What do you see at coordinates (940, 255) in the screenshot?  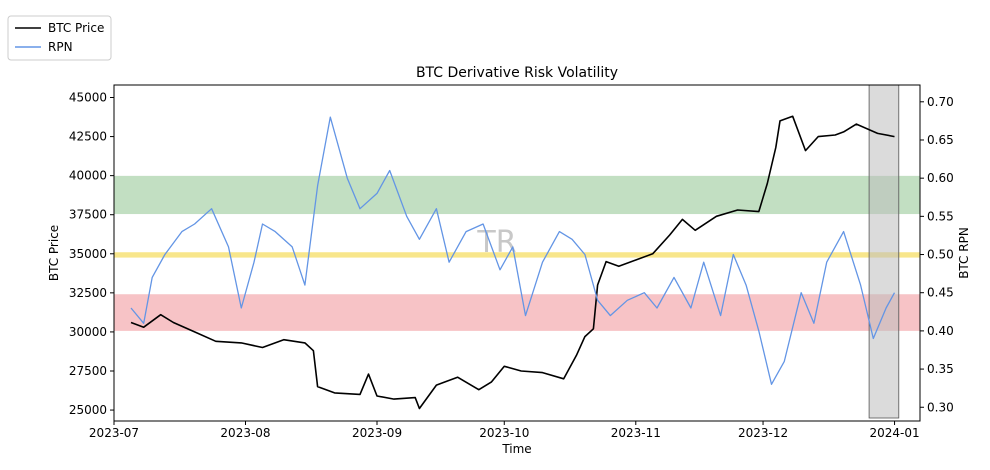 I see `y-right-tick-label: 0.50` at bounding box center [940, 255].